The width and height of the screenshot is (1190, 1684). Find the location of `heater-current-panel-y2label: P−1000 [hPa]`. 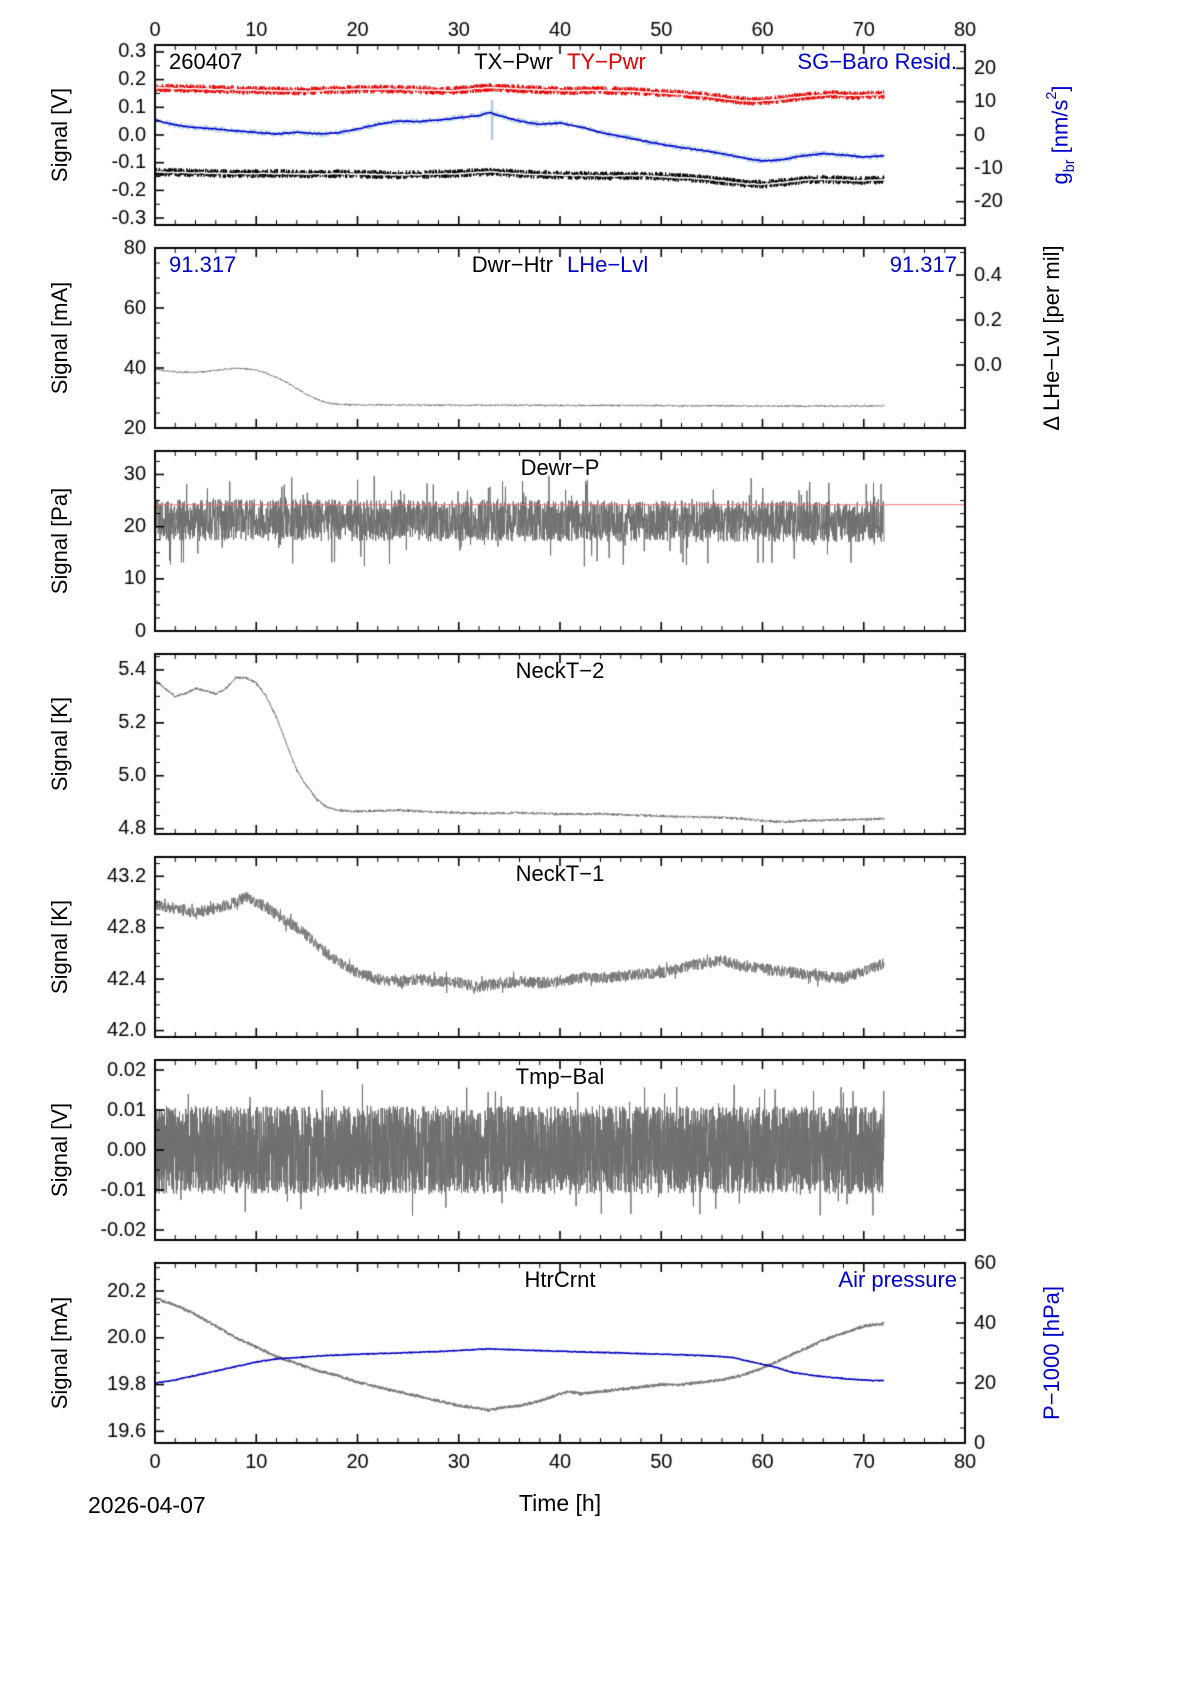

heater-current-panel-y2label: P−1000 [hPa] is located at coordinates (1051, 1353).